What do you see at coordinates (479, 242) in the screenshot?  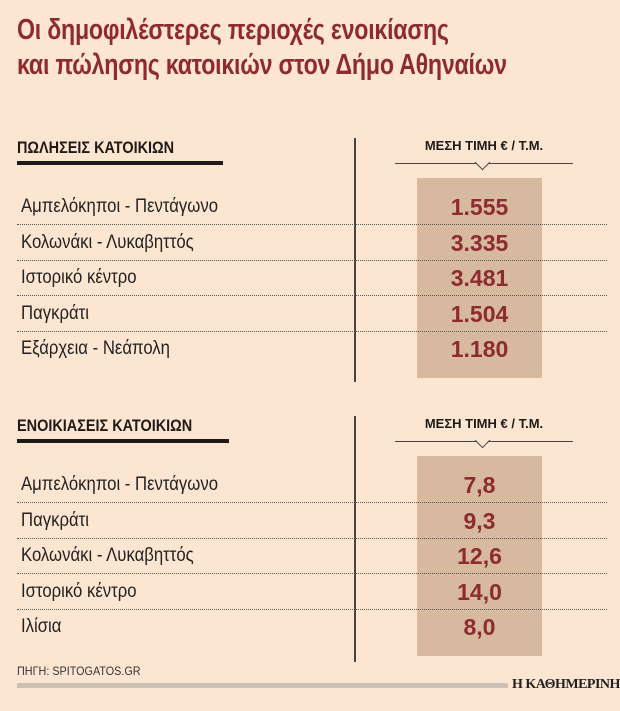 I see `price-value: 3.335` at bounding box center [479, 242].